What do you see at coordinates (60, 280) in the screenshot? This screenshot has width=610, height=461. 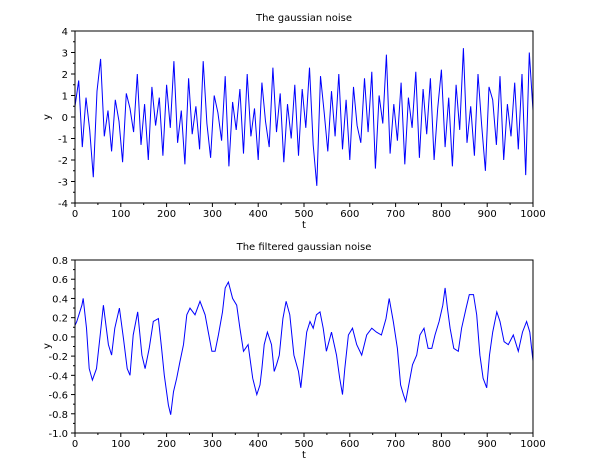 I see `y-tick-label: 0.6` at bounding box center [60, 280].